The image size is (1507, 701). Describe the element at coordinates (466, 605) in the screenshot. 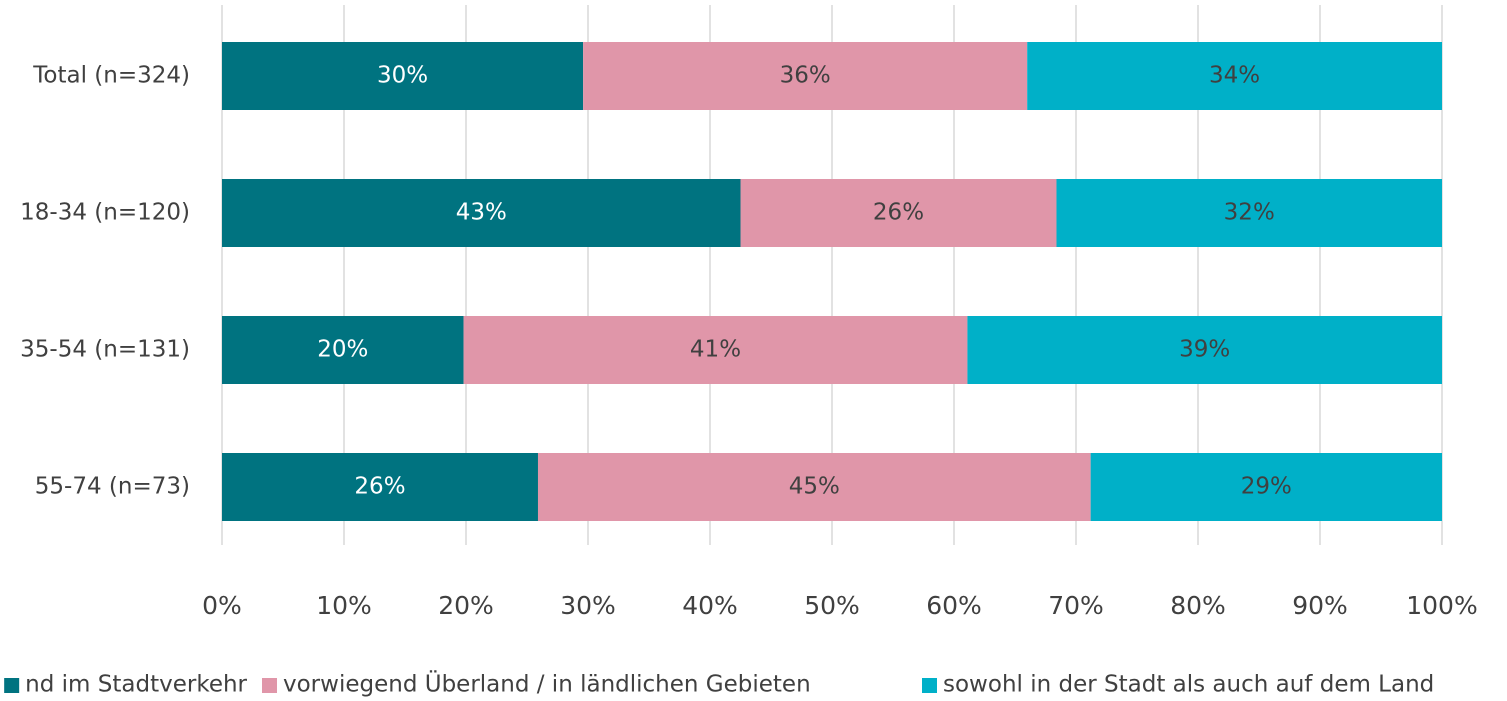

I see `x-tick-label: 20%` at that location.